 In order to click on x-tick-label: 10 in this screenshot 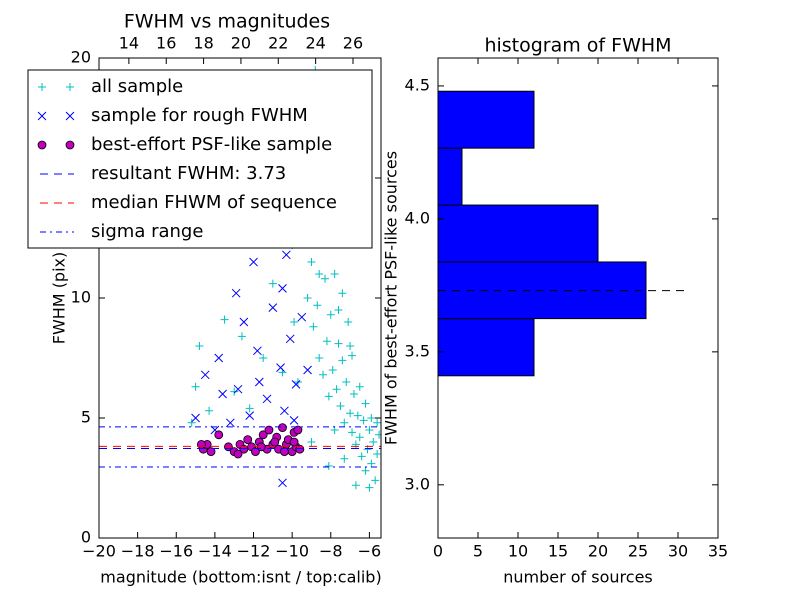, I will do `click(518, 551)`.